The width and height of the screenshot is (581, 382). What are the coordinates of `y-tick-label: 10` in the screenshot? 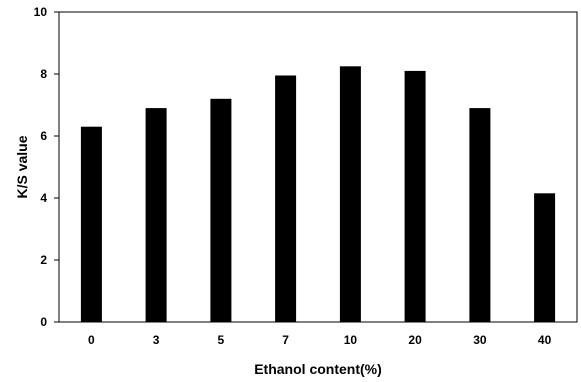 It's located at (41, 12).